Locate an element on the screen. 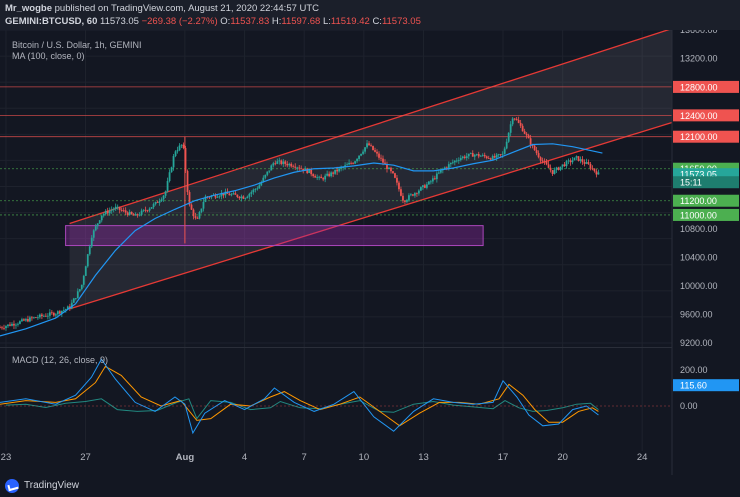 The width and height of the screenshot is (740, 497). footer: TradingView is located at coordinates (370, 486).